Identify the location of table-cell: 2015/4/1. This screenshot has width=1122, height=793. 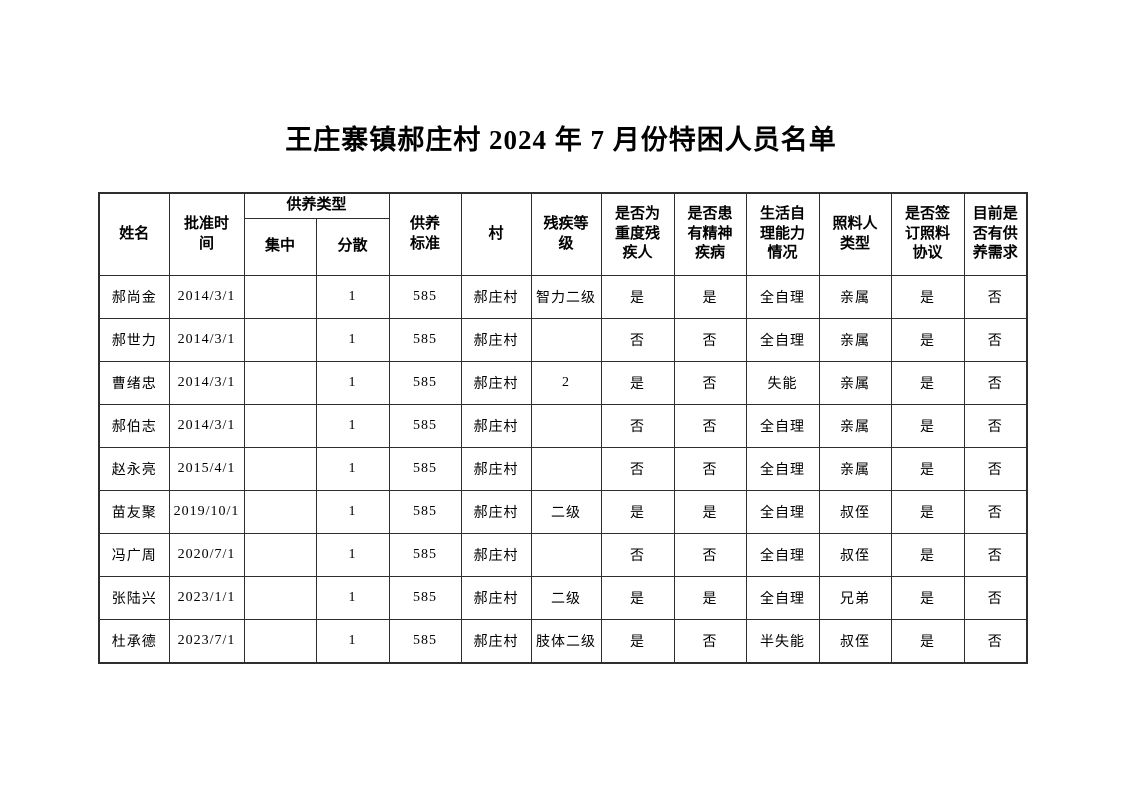
(206, 469).